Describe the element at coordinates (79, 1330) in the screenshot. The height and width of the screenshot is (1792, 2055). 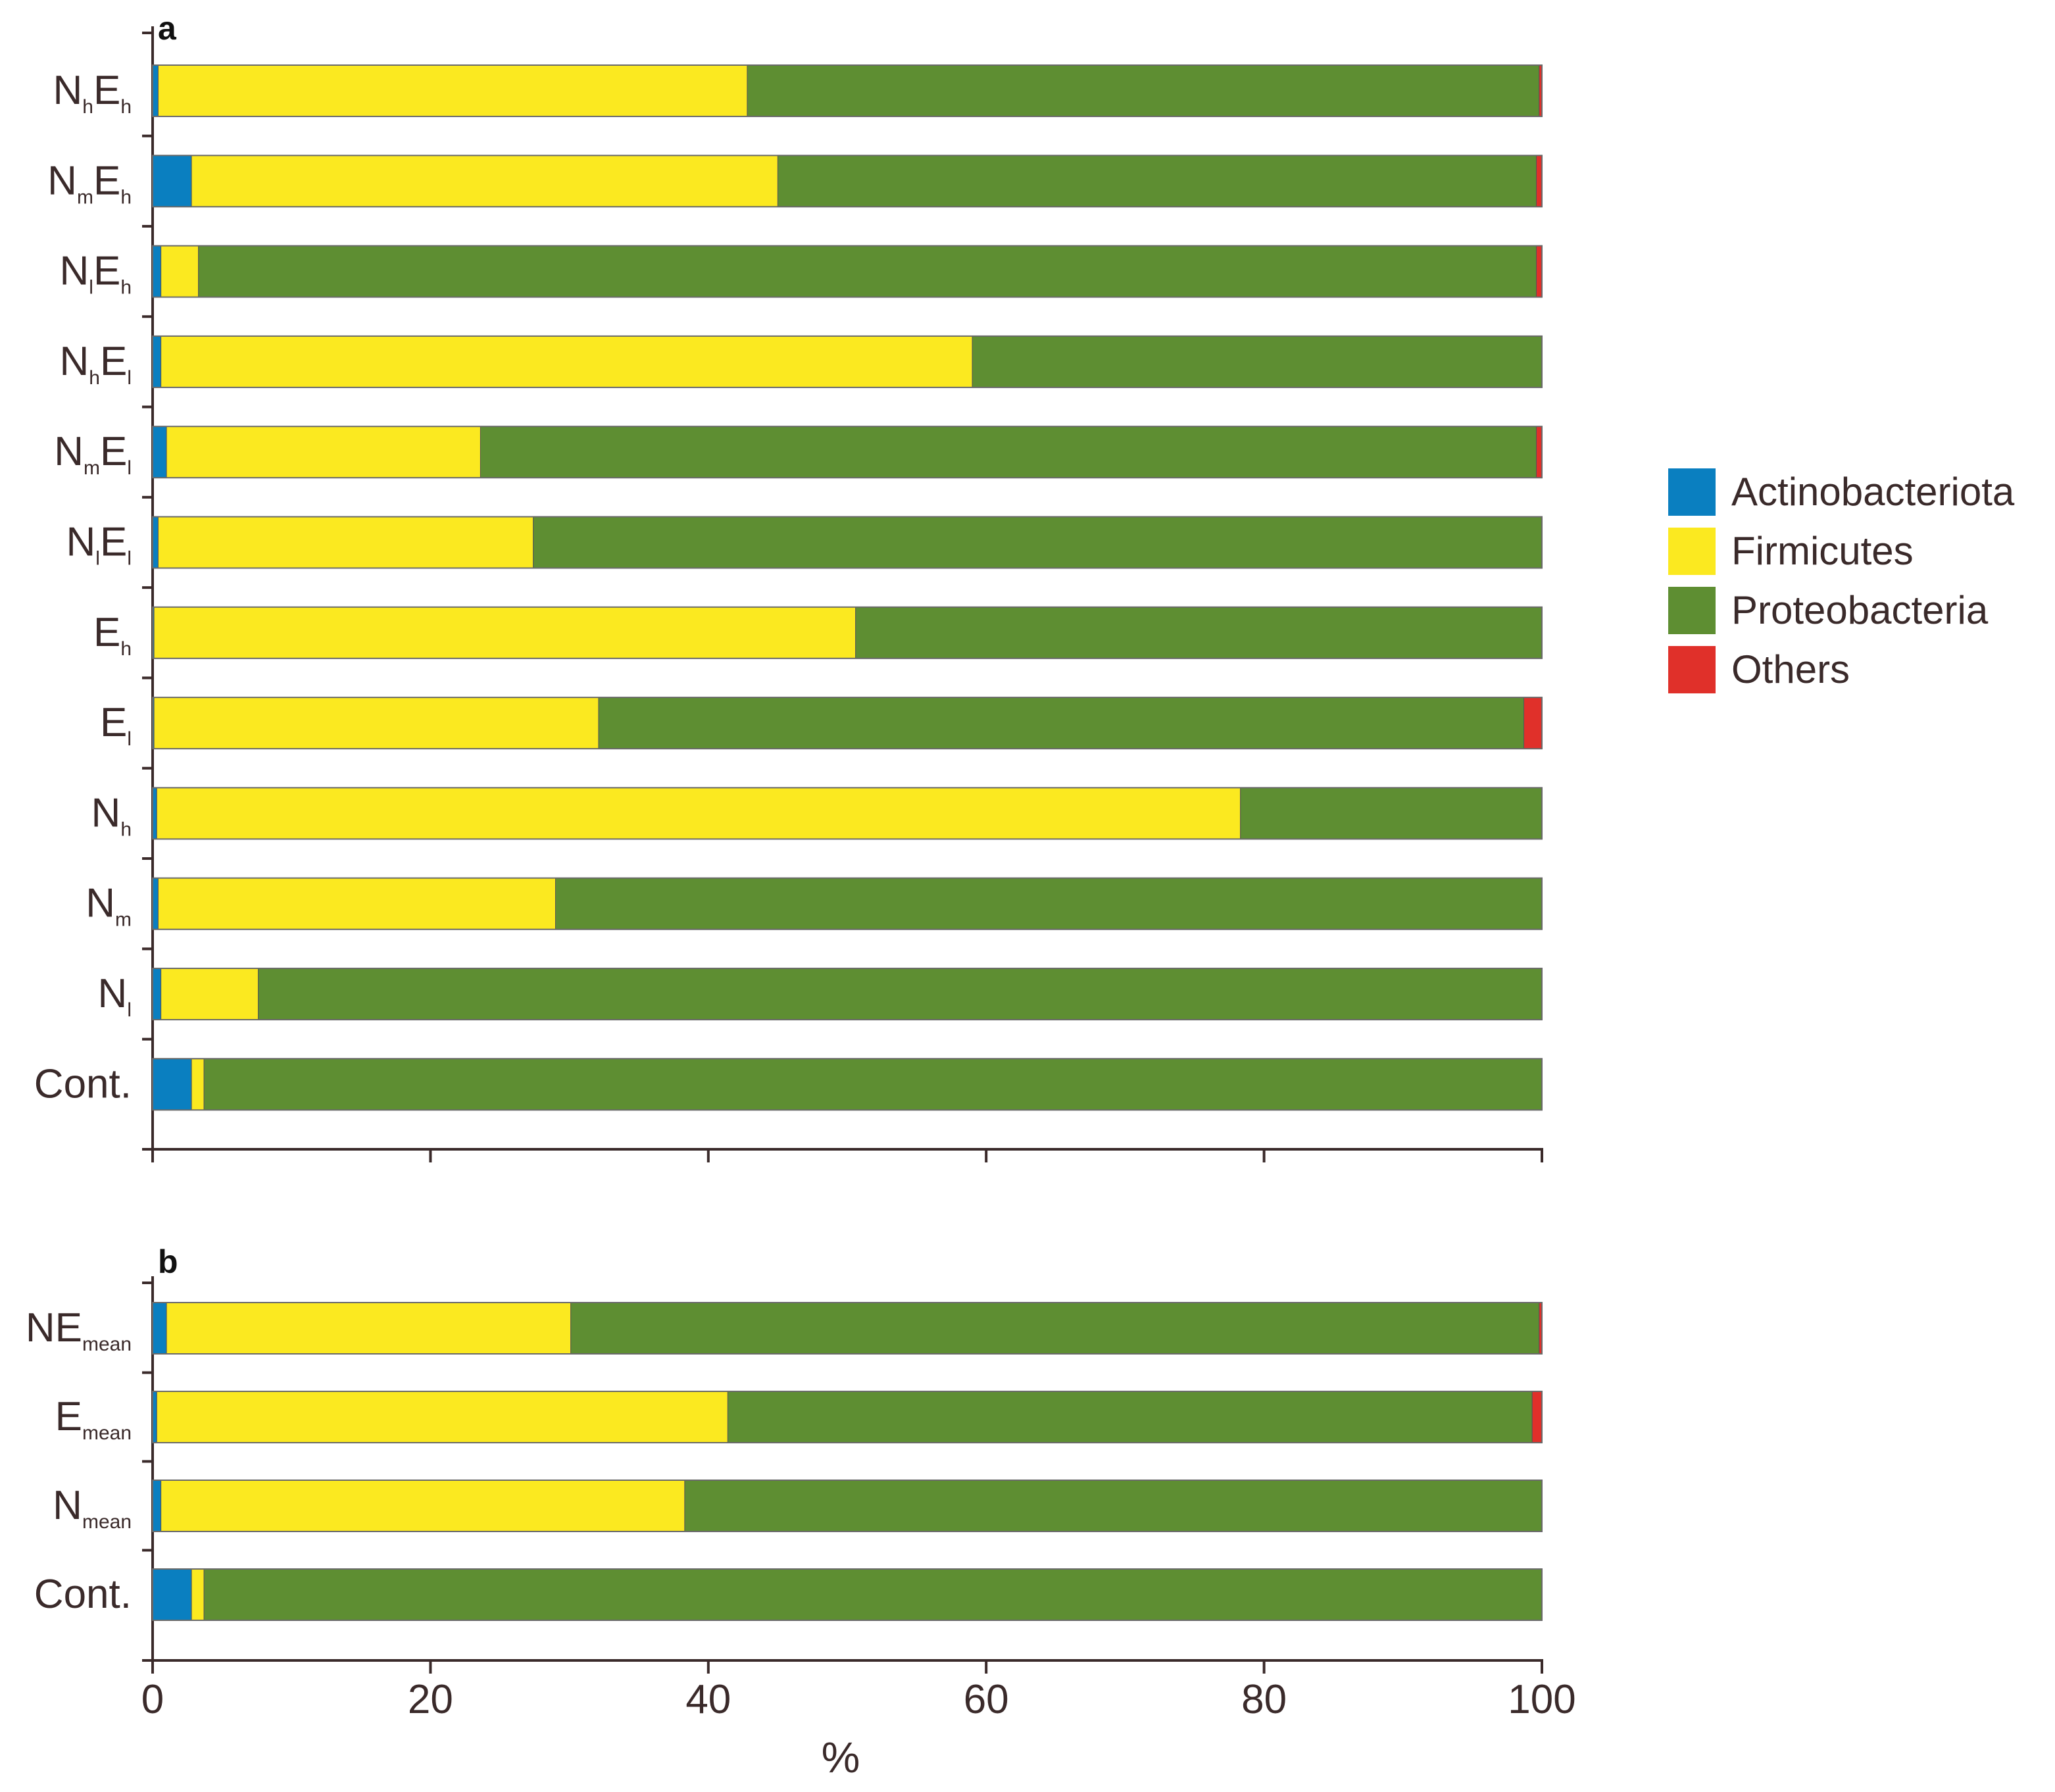
I see `category-label: NEmean` at that location.